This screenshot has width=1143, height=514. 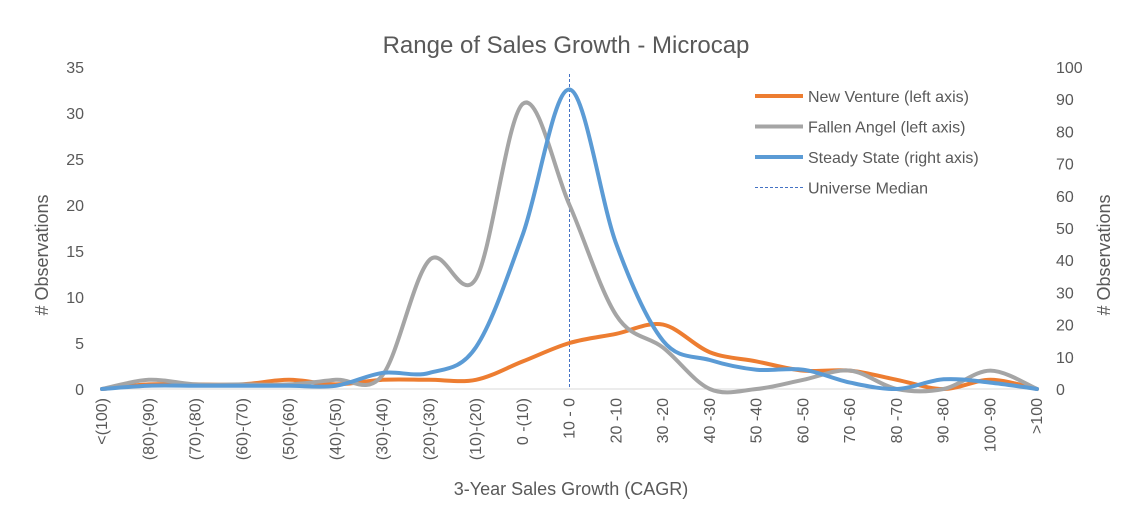 What do you see at coordinates (79, 390) in the screenshot?
I see `left-tick-label: 0` at bounding box center [79, 390].